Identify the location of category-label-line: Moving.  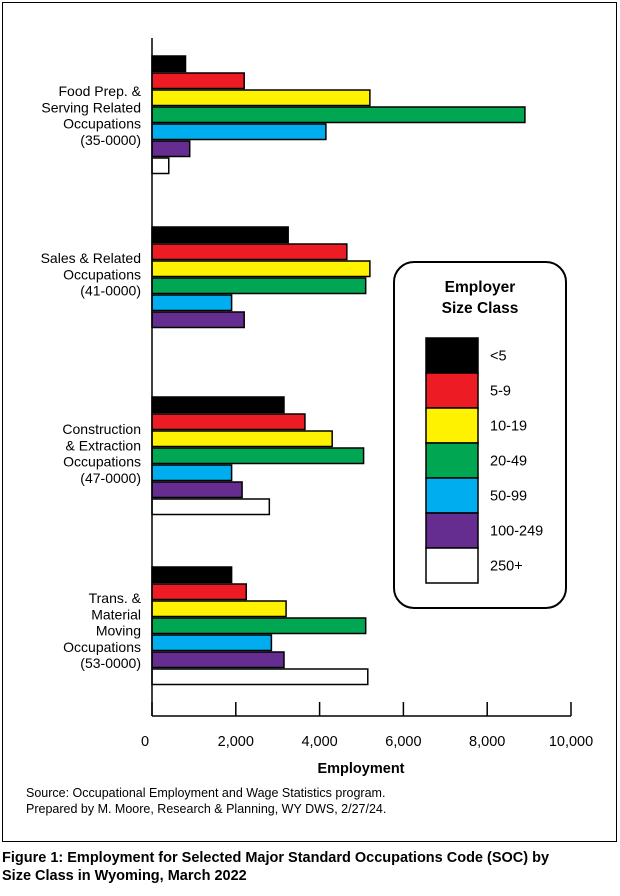
(118, 631).